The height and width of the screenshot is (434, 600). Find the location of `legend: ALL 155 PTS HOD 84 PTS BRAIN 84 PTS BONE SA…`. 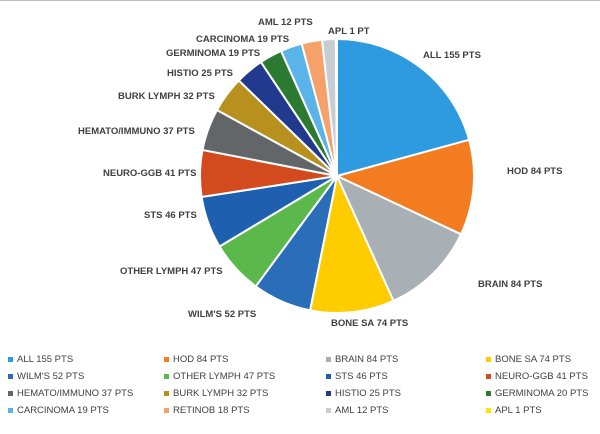

legend: ALL 155 PTS HOD 84 PTS BRAIN 84 PTS BONE SA… is located at coordinates (303, 385).